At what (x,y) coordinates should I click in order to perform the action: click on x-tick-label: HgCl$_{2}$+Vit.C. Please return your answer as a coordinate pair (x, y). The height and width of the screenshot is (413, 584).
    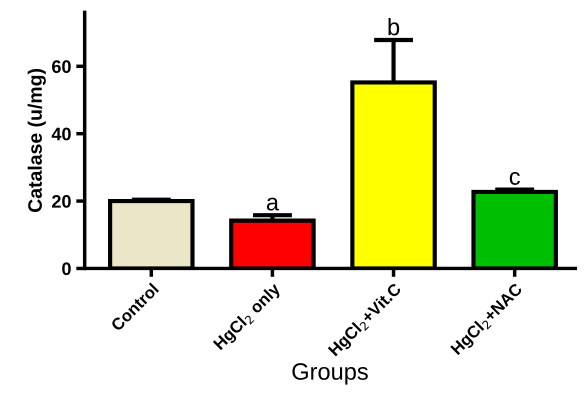
    Looking at the image, I should click on (365, 320).